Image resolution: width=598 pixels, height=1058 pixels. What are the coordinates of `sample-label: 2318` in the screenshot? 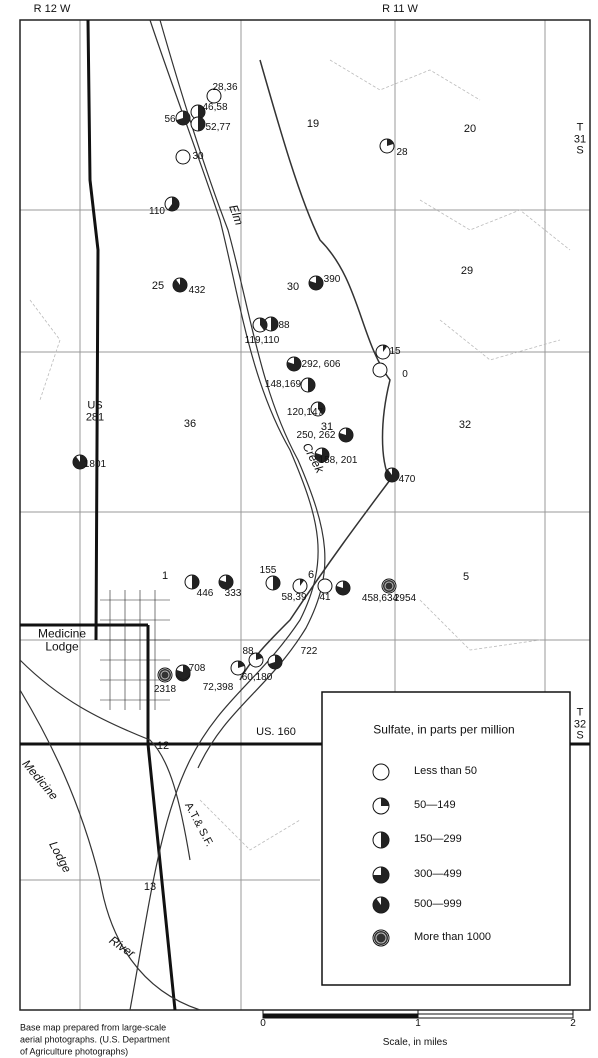 It's located at (165, 689).